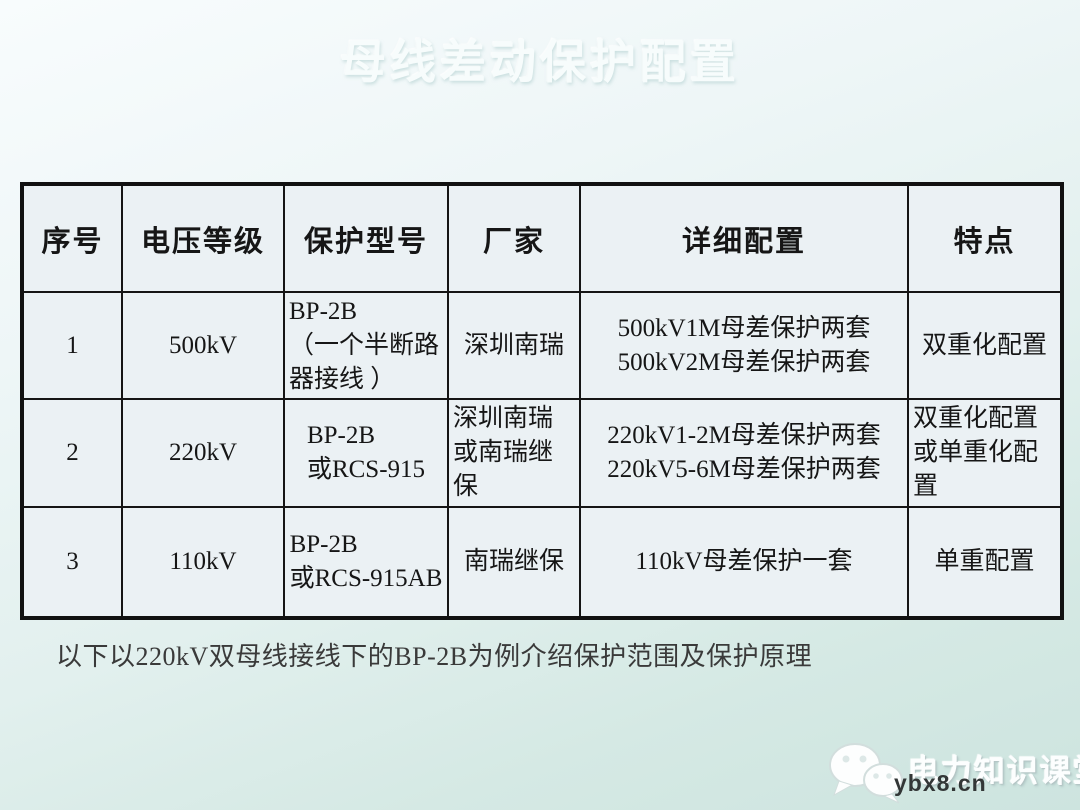 Image resolution: width=1080 pixels, height=810 pixels. I want to click on cell-feature: 双重化配置, so click(985, 345).